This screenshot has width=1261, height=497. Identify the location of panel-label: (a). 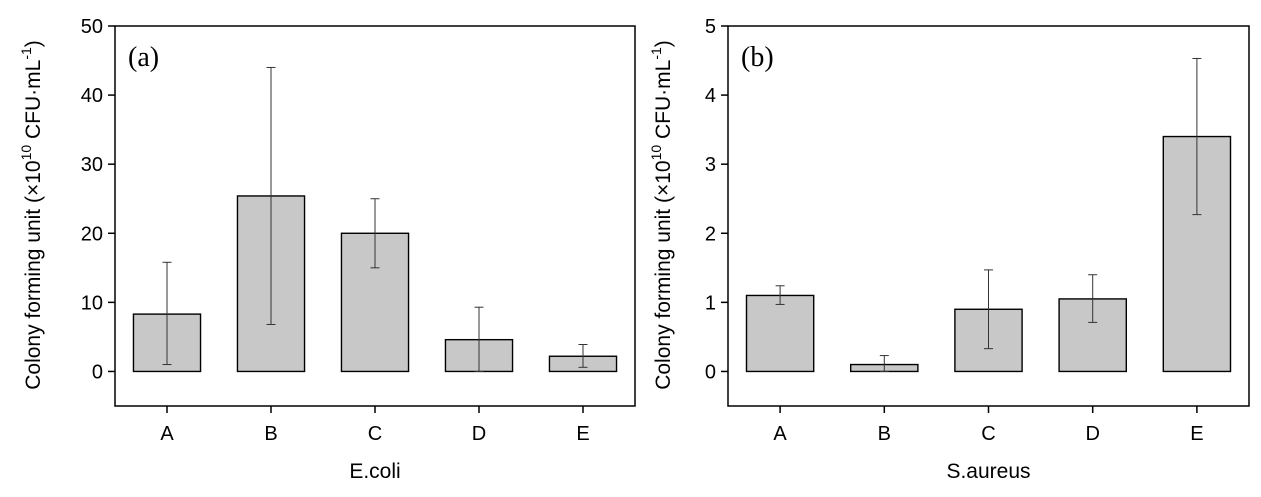
(143, 57).